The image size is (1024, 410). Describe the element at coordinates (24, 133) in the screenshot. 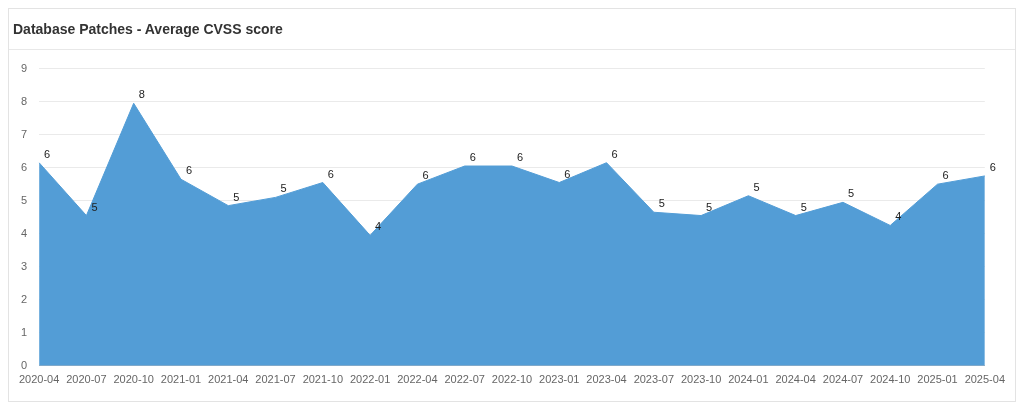

I see `y-tick-label: 7` at that location.